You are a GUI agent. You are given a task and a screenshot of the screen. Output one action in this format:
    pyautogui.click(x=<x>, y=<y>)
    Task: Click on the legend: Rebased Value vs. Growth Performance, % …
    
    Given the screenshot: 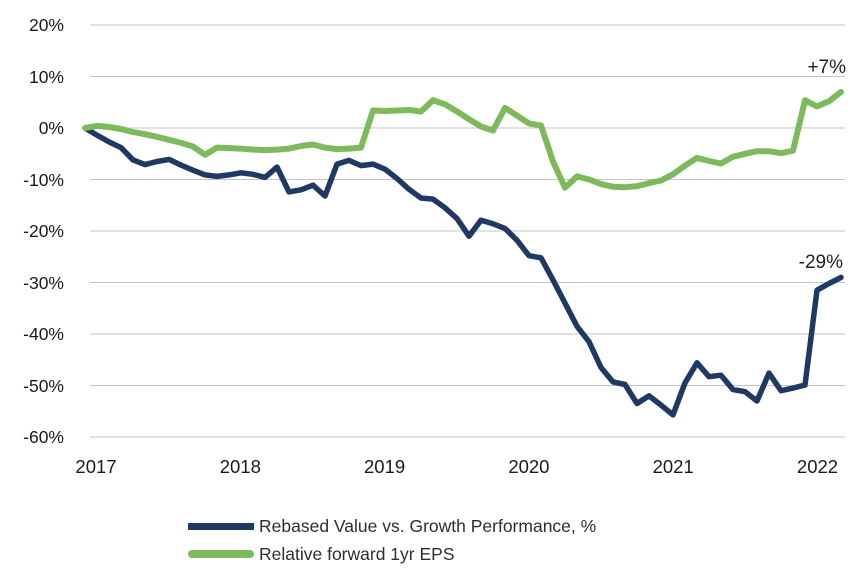 What is the action you would take?
    pyautogui.click(x=392, y=540)
    